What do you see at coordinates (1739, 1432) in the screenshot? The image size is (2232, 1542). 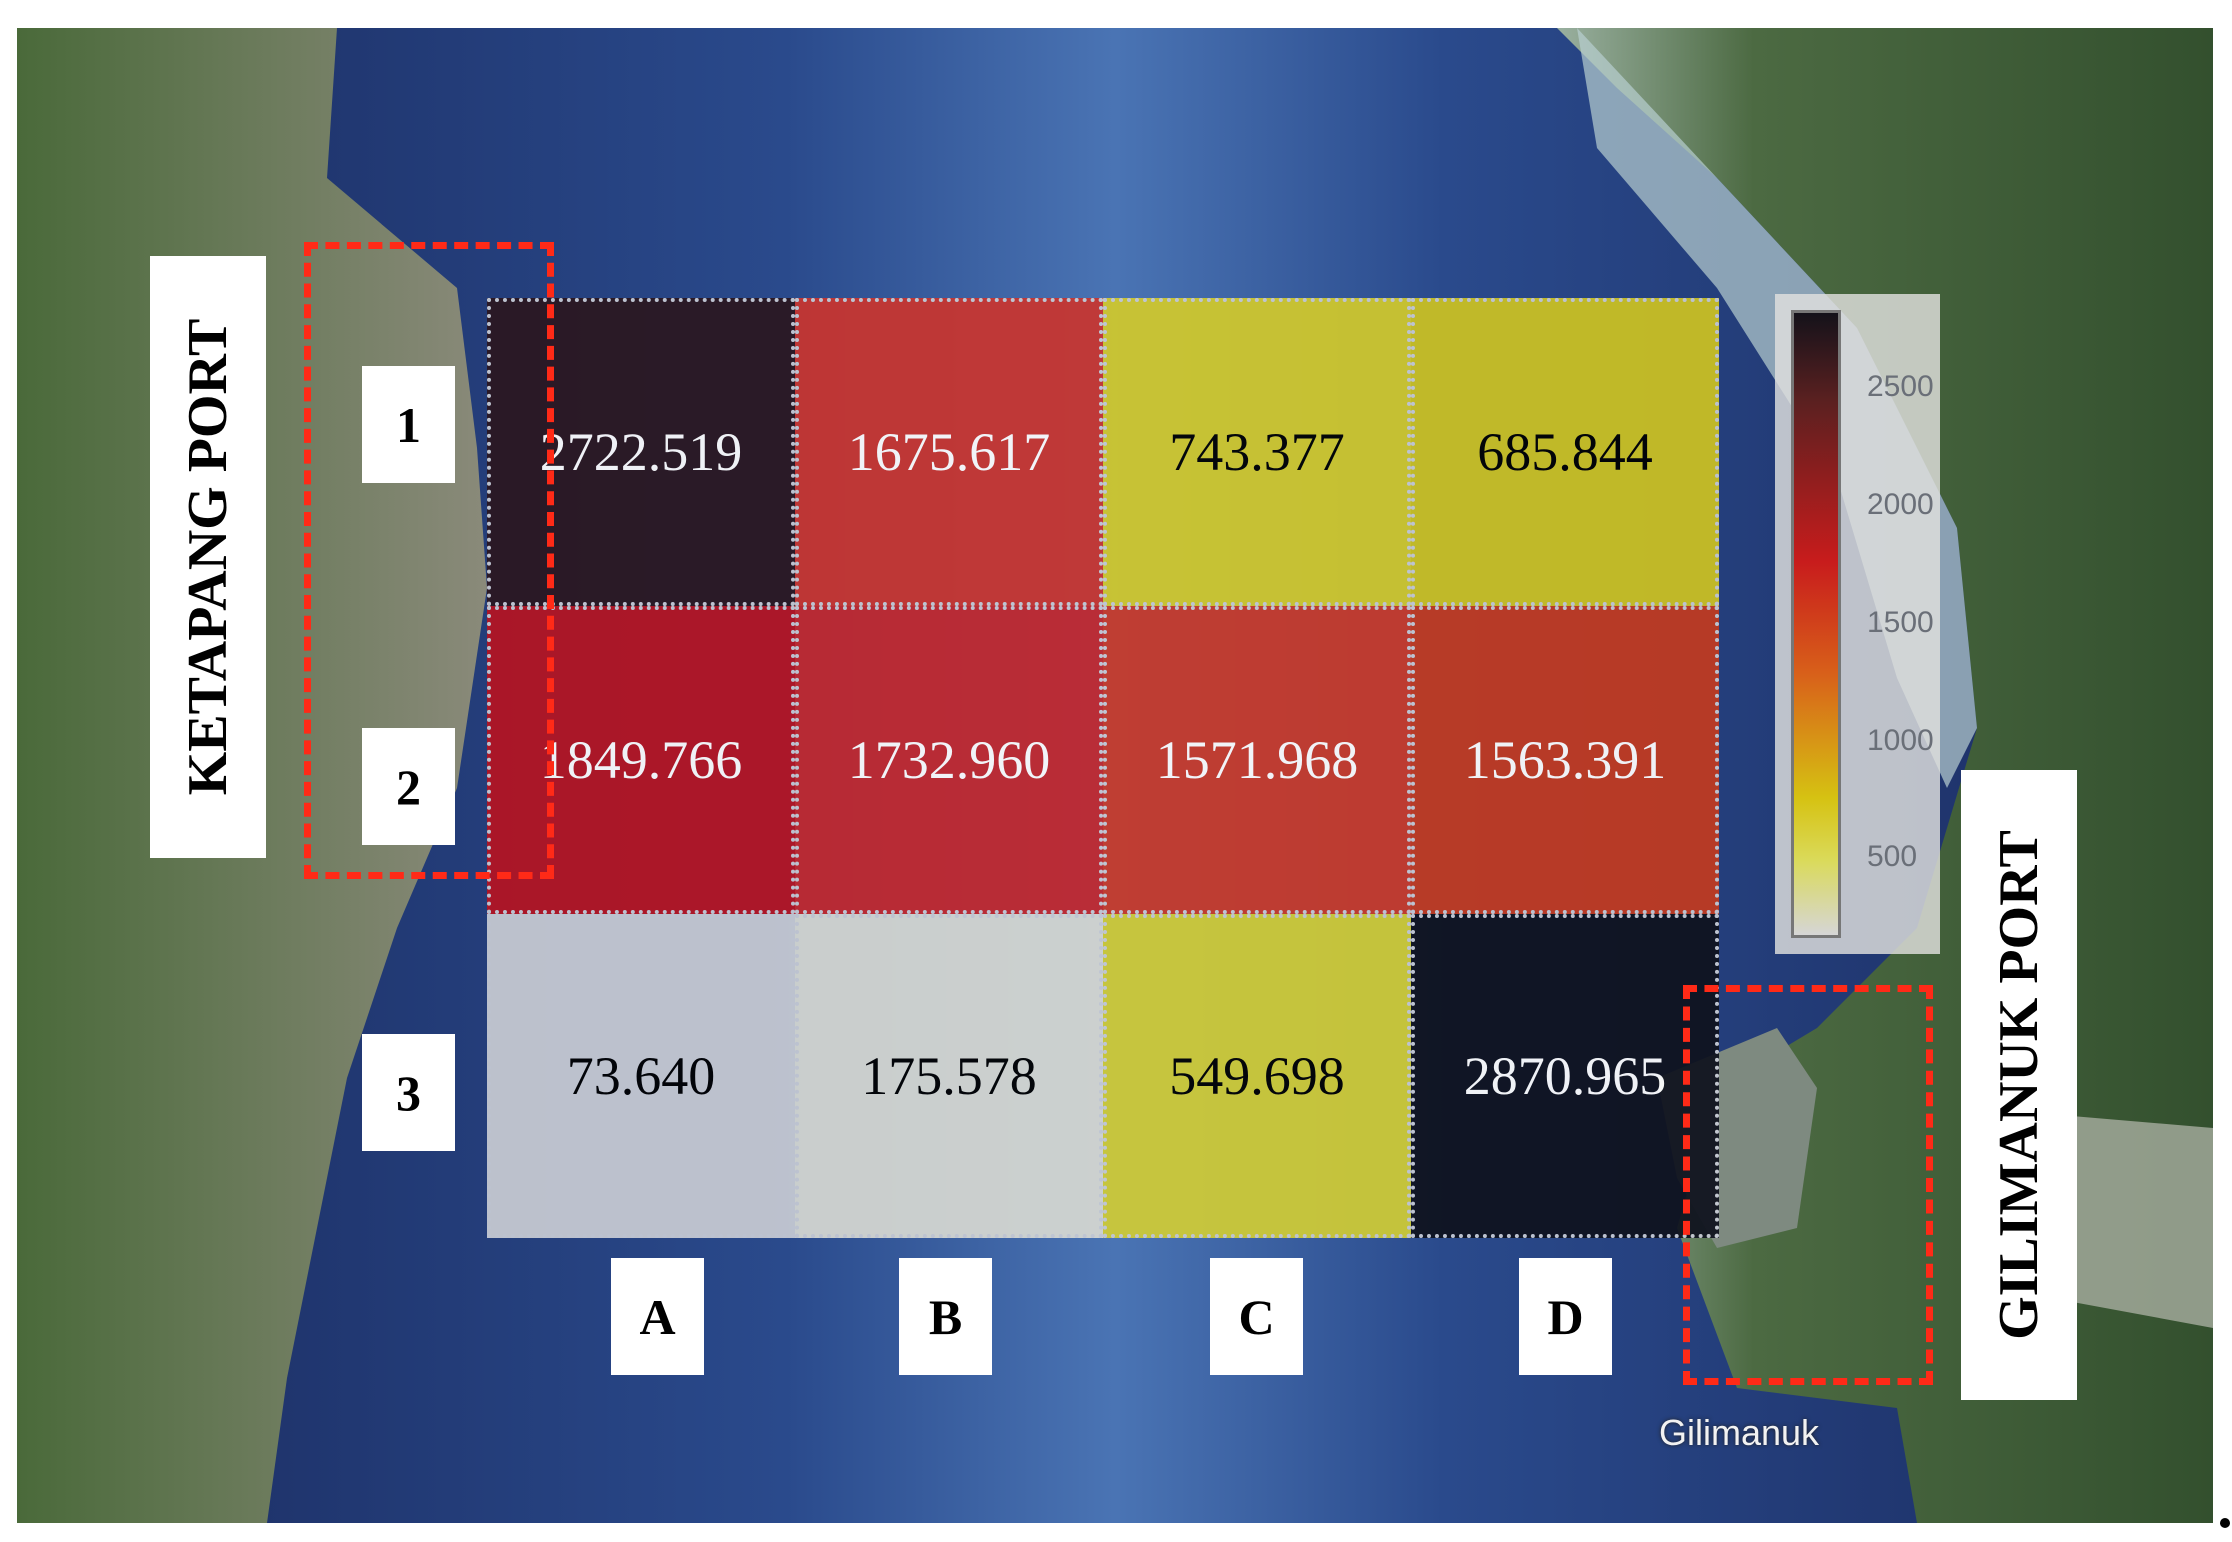 I see `place-name-gilimanuk: Gilimanuk` at bounding box center [1739, 1432].